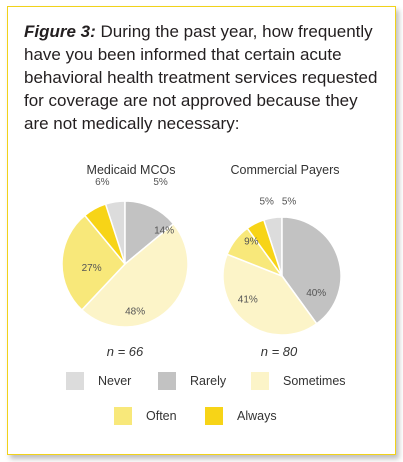 The height and width of the screenshot is (462, 403). What do you see at coordinates (104, 234) in the screenshot?
I see `pie-slice-medicaid-always` at bounding box center [104, 234].